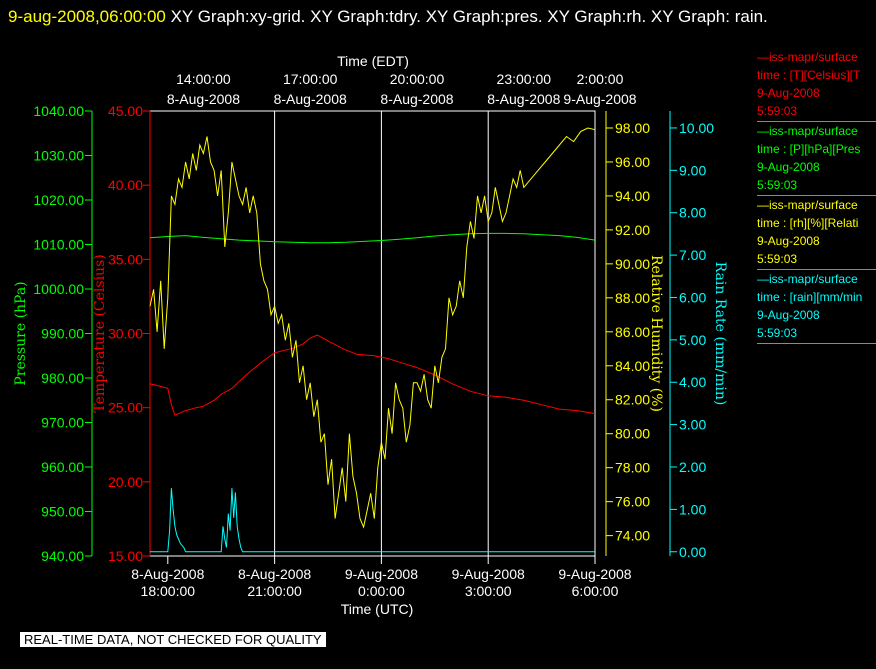 Image resolution: width=876 pixels, height=669 pixels. What do you see at coordinates (632, 332) in the screenshot?
I see `humidity-tick-label: 86.00` at bounding box center [632, 332].